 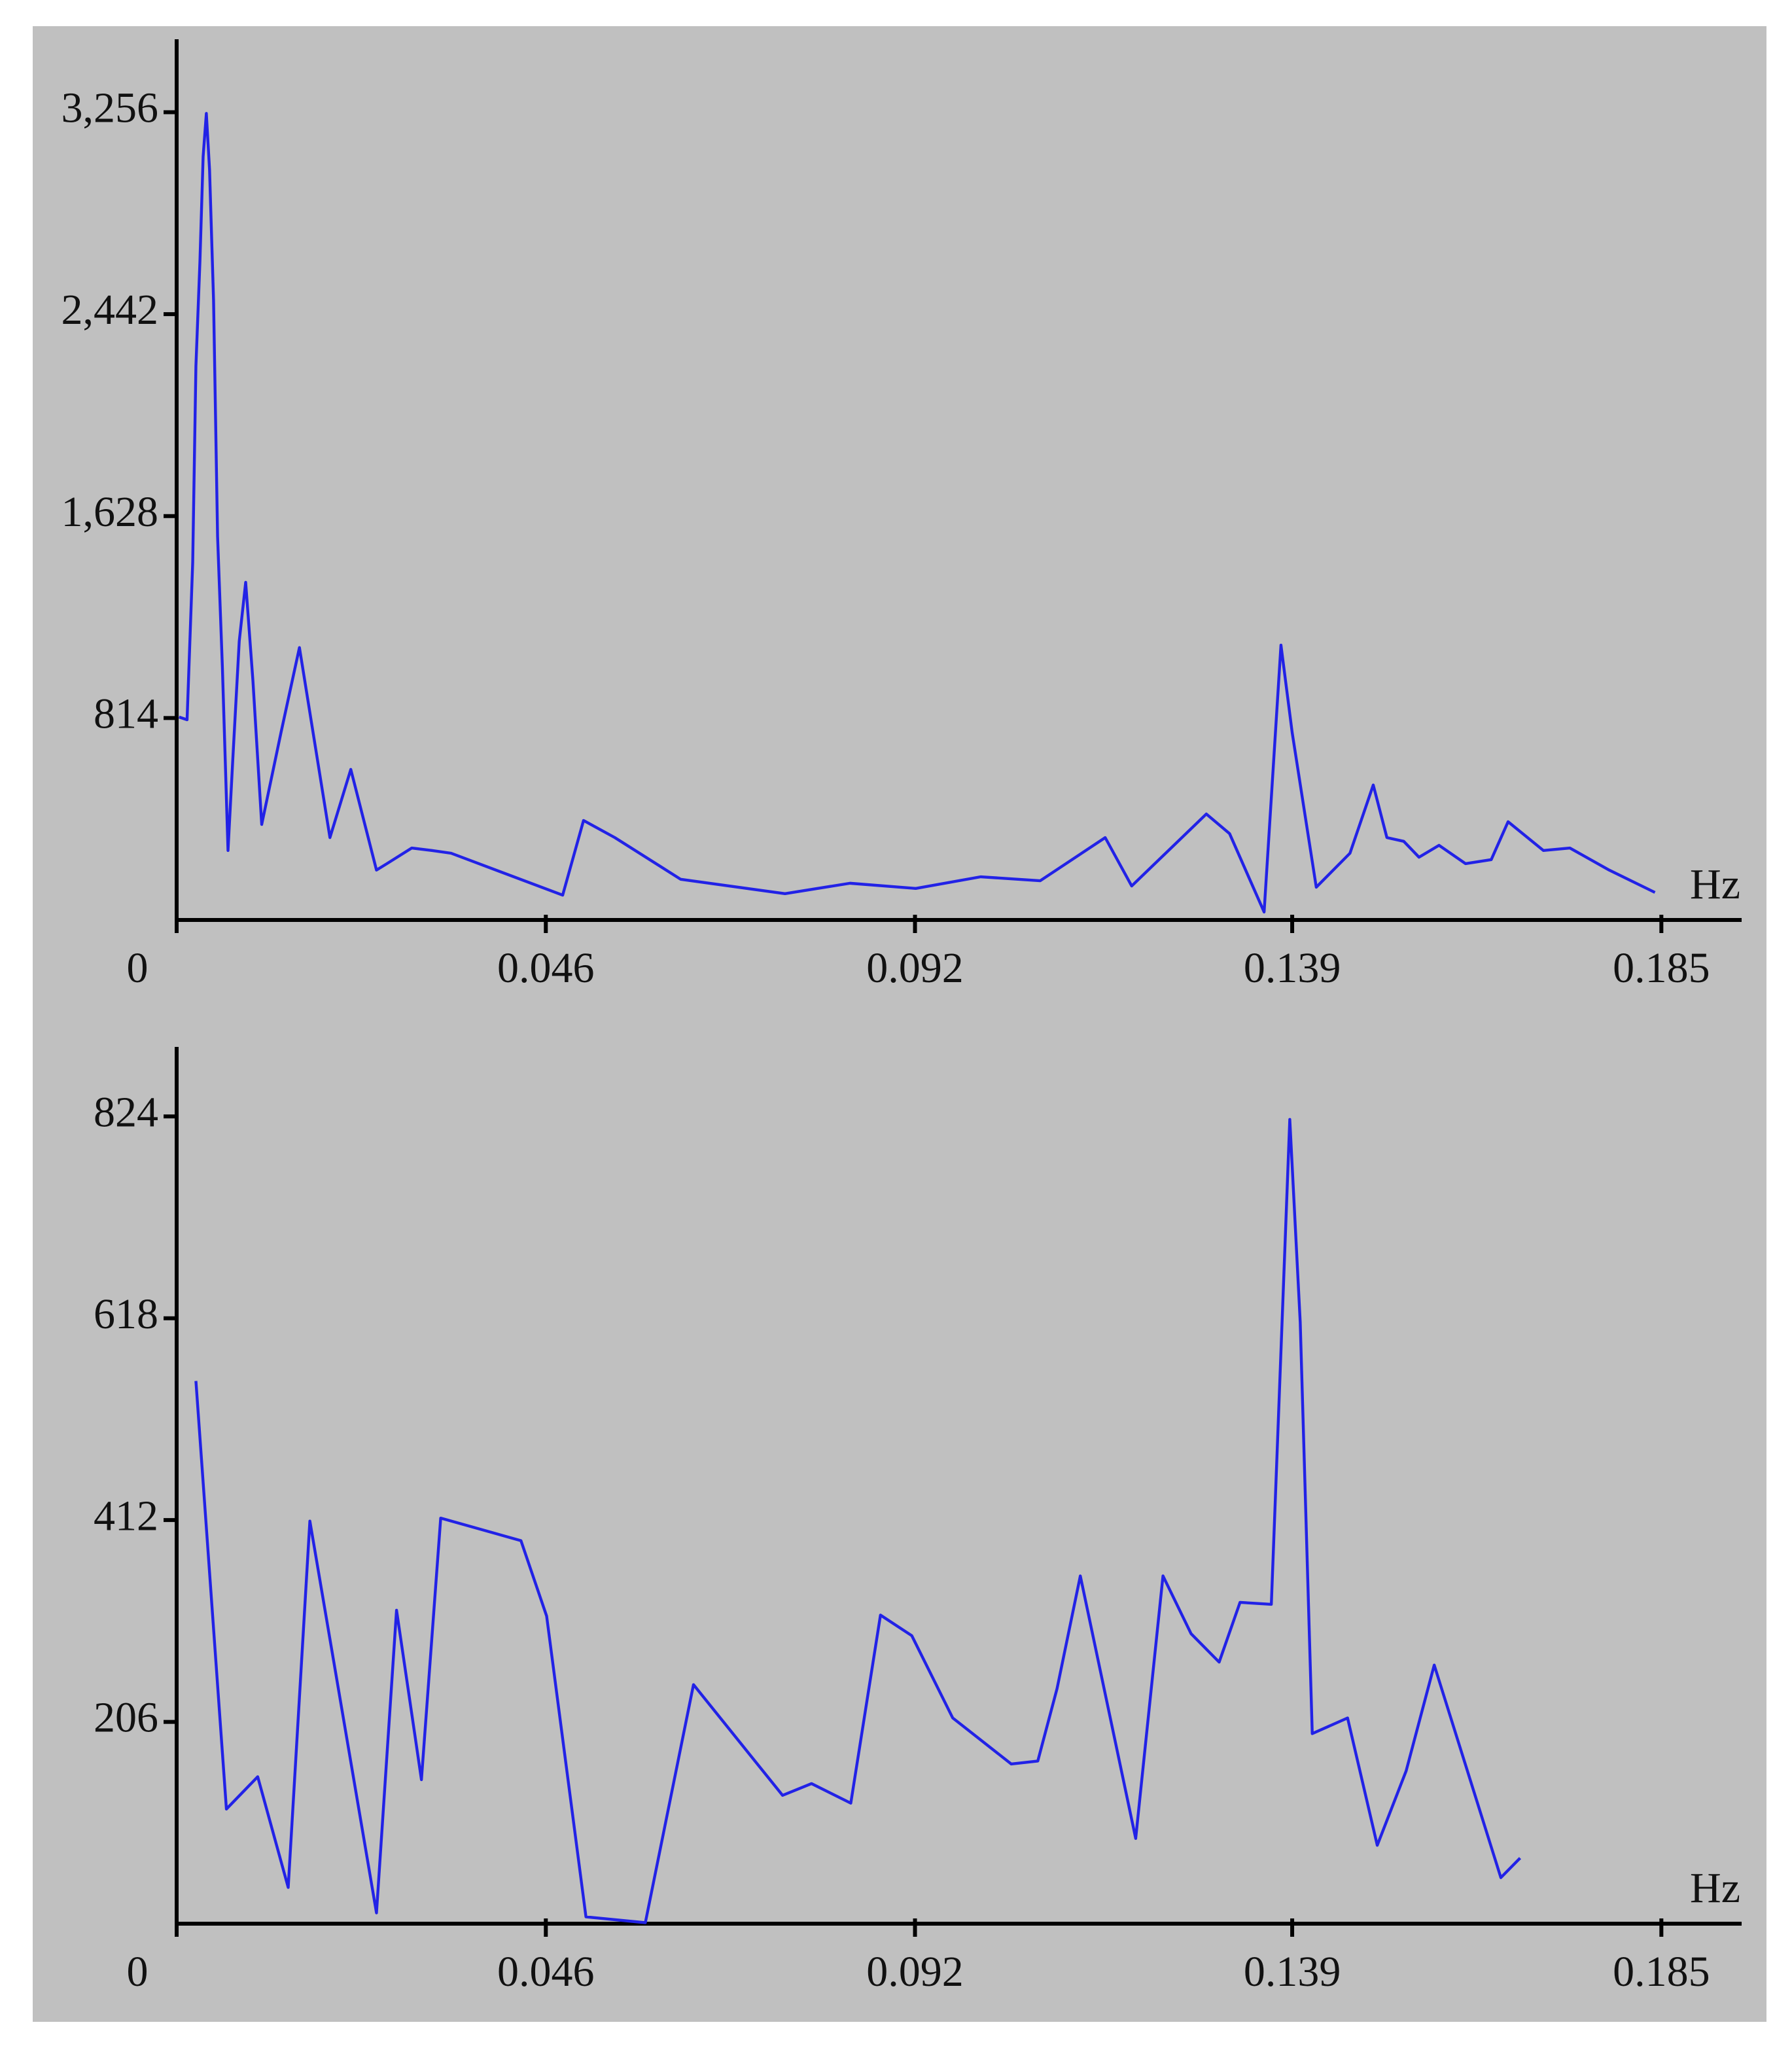 I want to click on y-tick-label: 618, so click(x=126, y=1314).